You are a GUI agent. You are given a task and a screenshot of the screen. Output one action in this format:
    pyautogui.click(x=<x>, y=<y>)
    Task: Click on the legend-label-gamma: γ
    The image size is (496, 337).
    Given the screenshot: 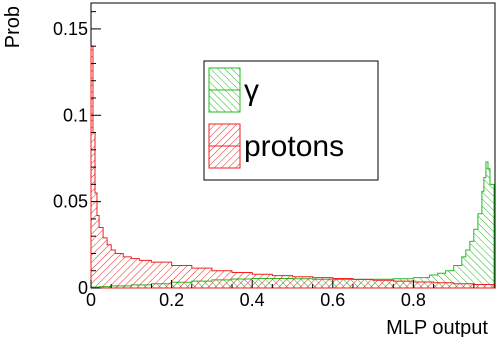 What is the action you would take?
    pyautogui.click(x=251, y=90)
    